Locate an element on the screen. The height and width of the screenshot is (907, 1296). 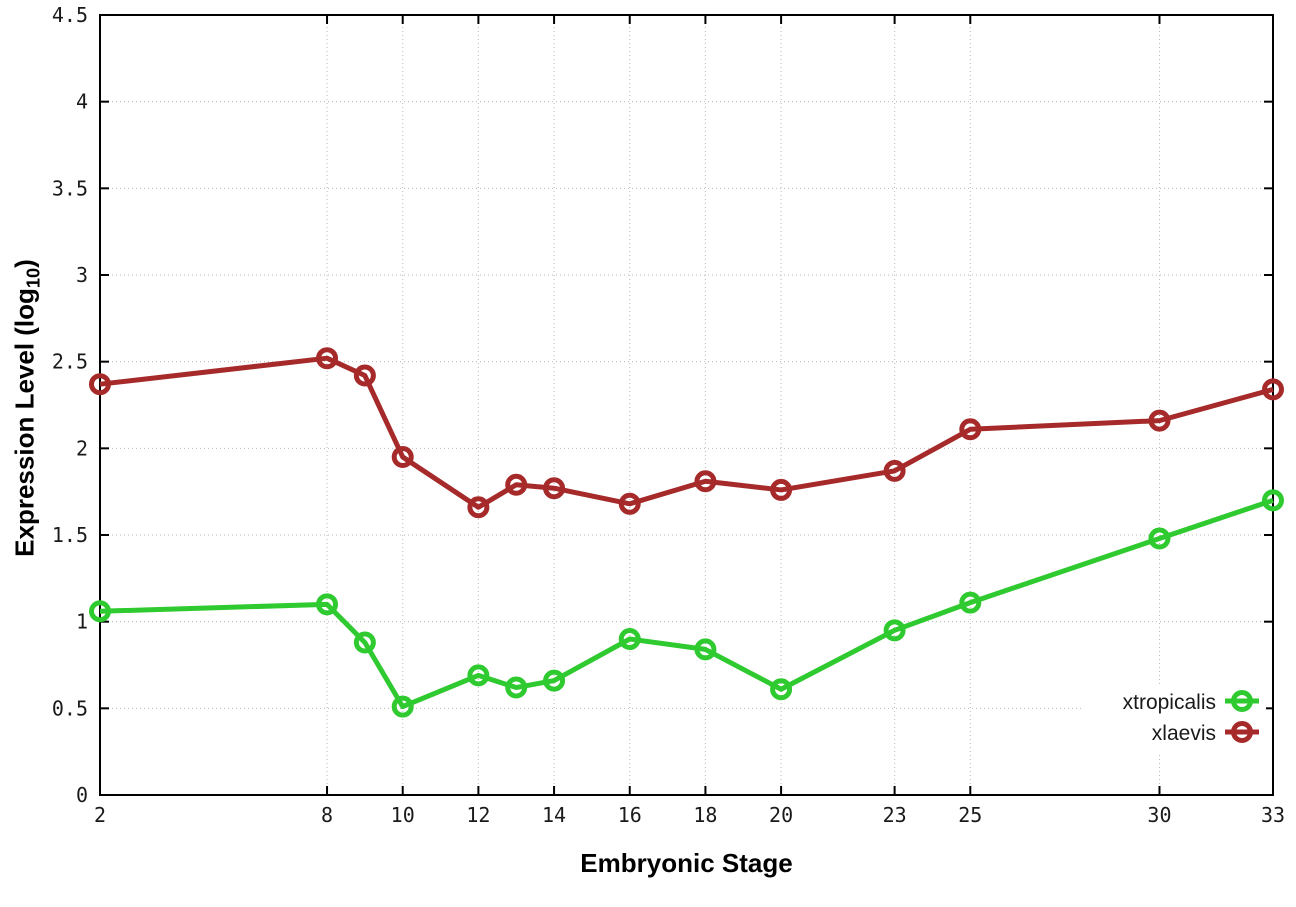
y-tick-label-4.5: 4.5 is located at coordinates (70, 15).